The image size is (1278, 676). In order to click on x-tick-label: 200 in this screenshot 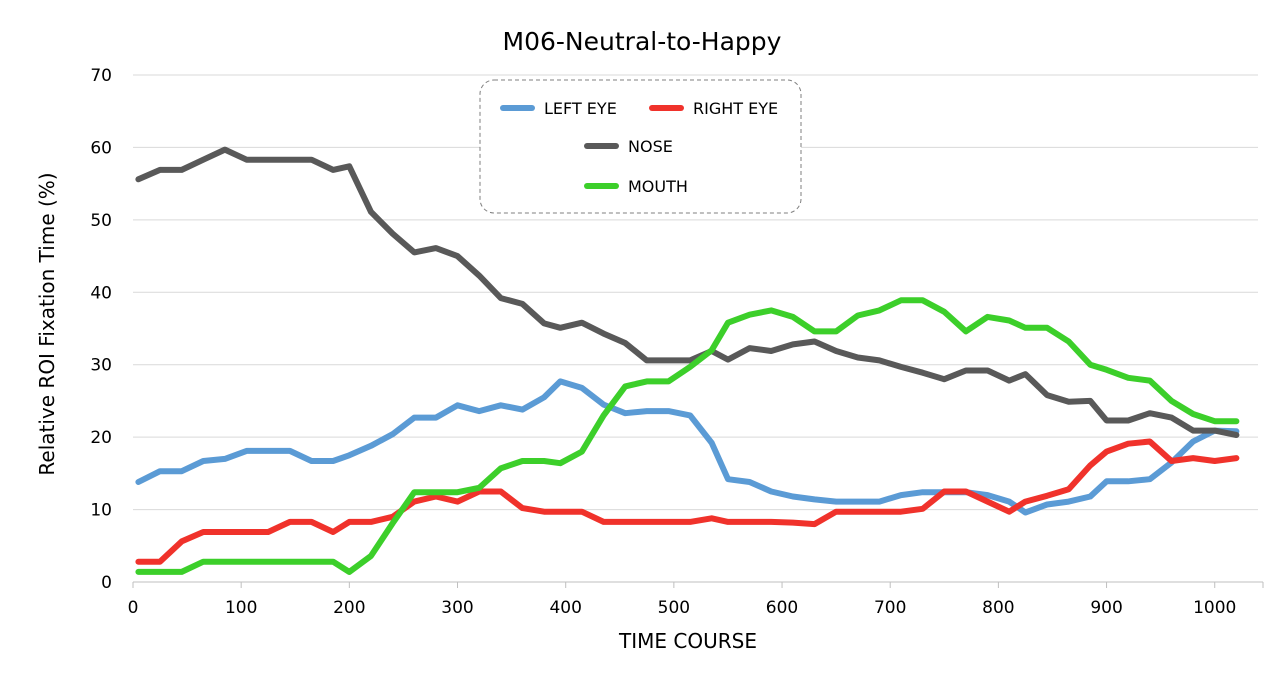, I will do `click(349, 608)`.